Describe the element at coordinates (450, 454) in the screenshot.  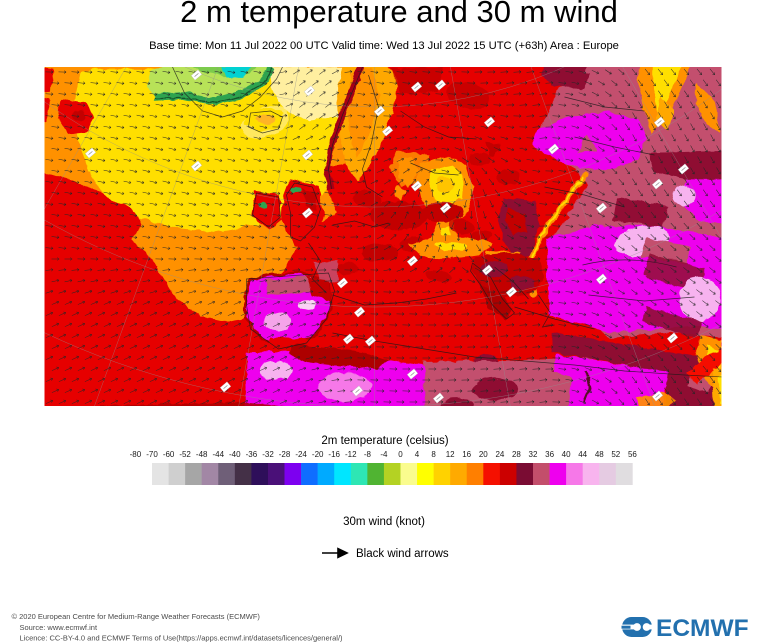
I see `svg-text: 12` at that location.